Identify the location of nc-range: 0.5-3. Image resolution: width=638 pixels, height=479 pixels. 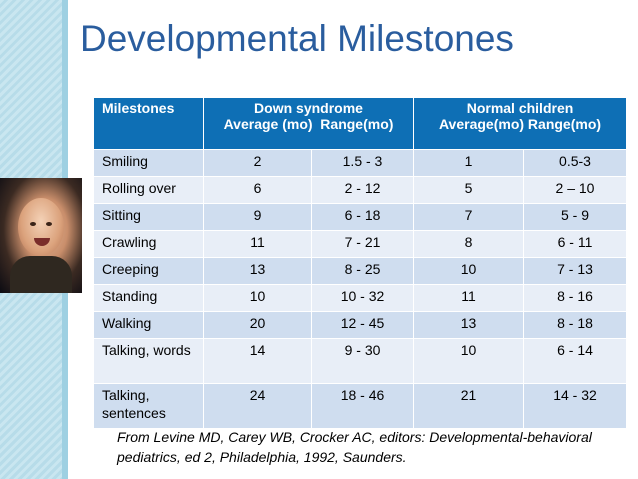
(575, 163).